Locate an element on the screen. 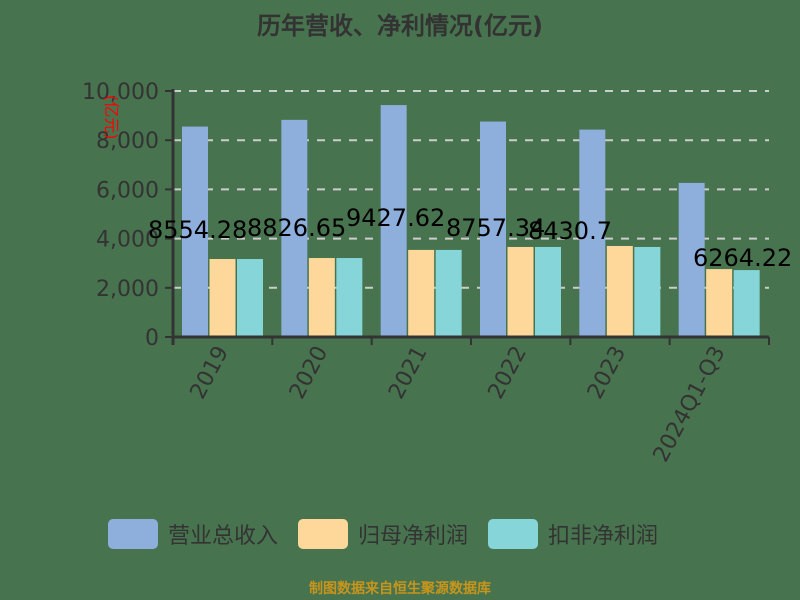 This screenshot has width=800, height=600. legend-item-revenue: 营业总收入 is located at coordinates (193, 534).